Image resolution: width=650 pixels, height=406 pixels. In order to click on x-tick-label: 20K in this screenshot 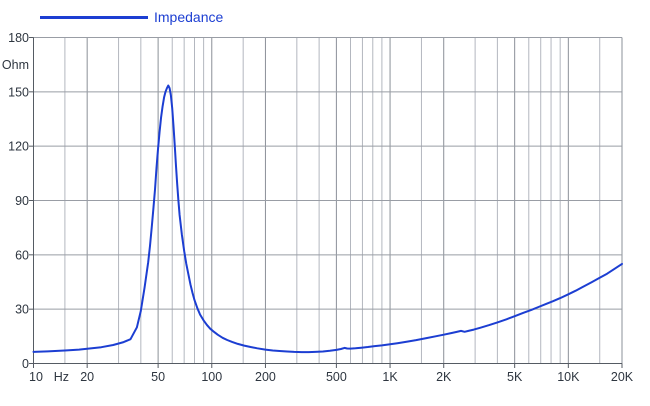, I will do `click(622, 377)`.